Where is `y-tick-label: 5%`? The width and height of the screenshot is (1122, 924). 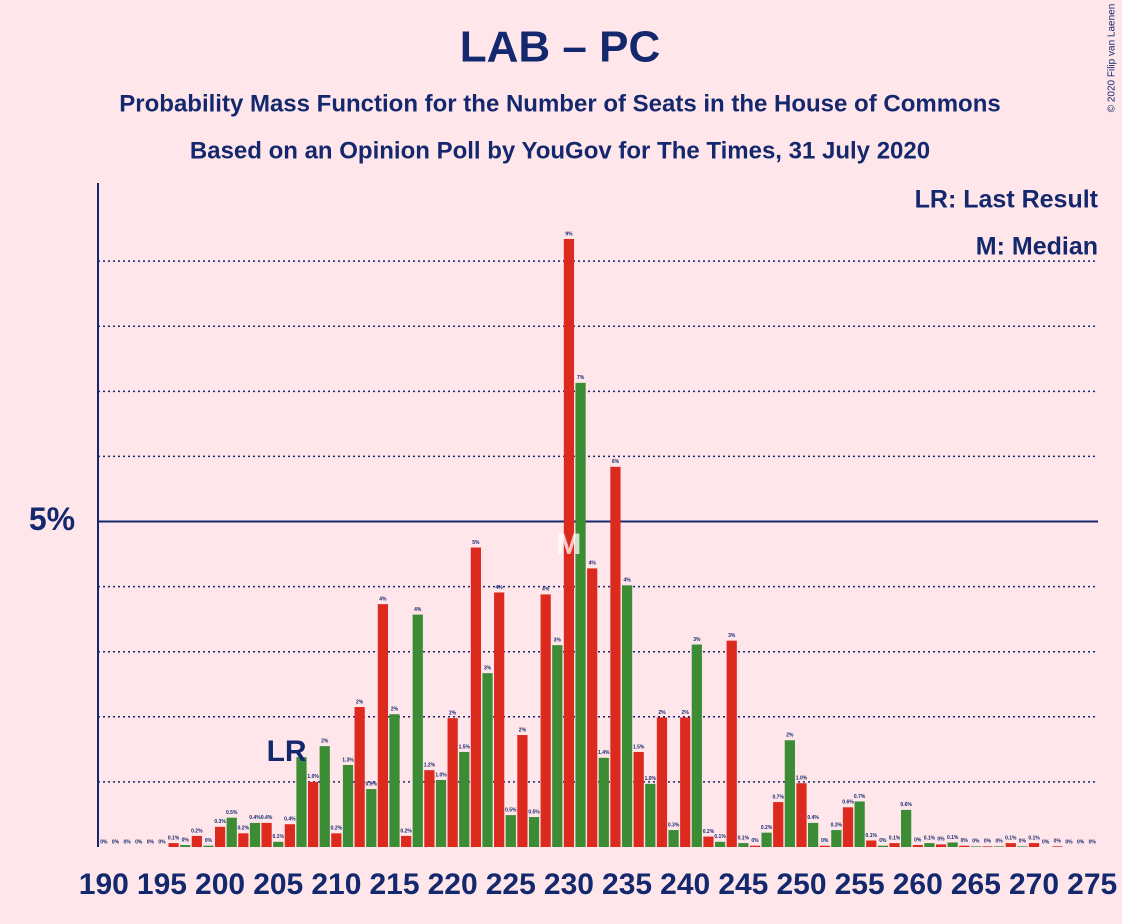
y-tick-label: 5% is located at coordinates (52, 519).